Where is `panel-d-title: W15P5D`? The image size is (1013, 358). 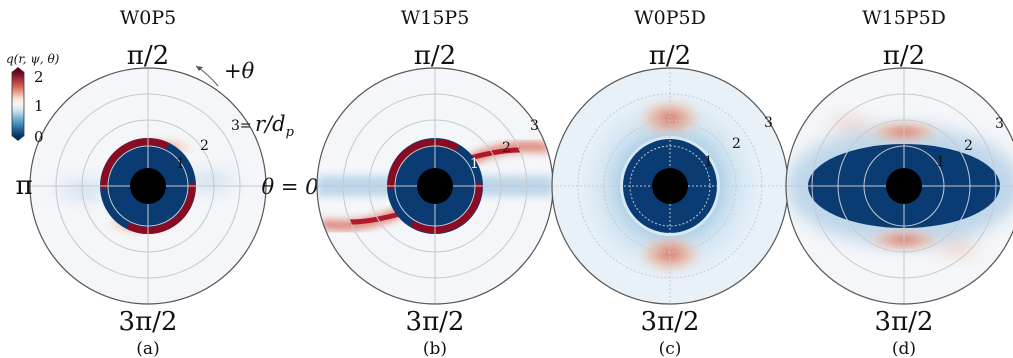 panel-d-title: W15P5D is located at coordinates (904, 18).